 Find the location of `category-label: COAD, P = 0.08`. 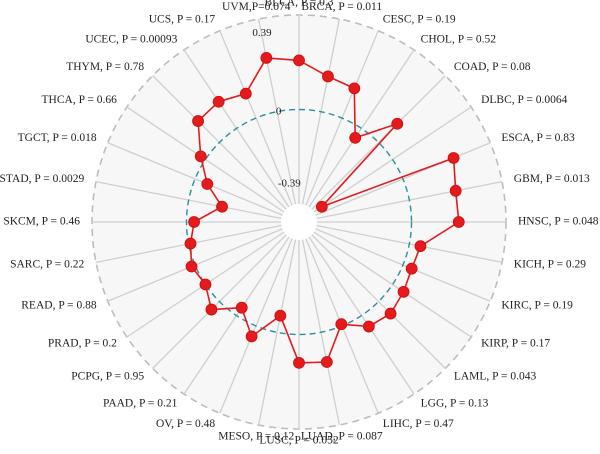

category-label: COAD, P = 0.08 is located at coordinates (492, 67).